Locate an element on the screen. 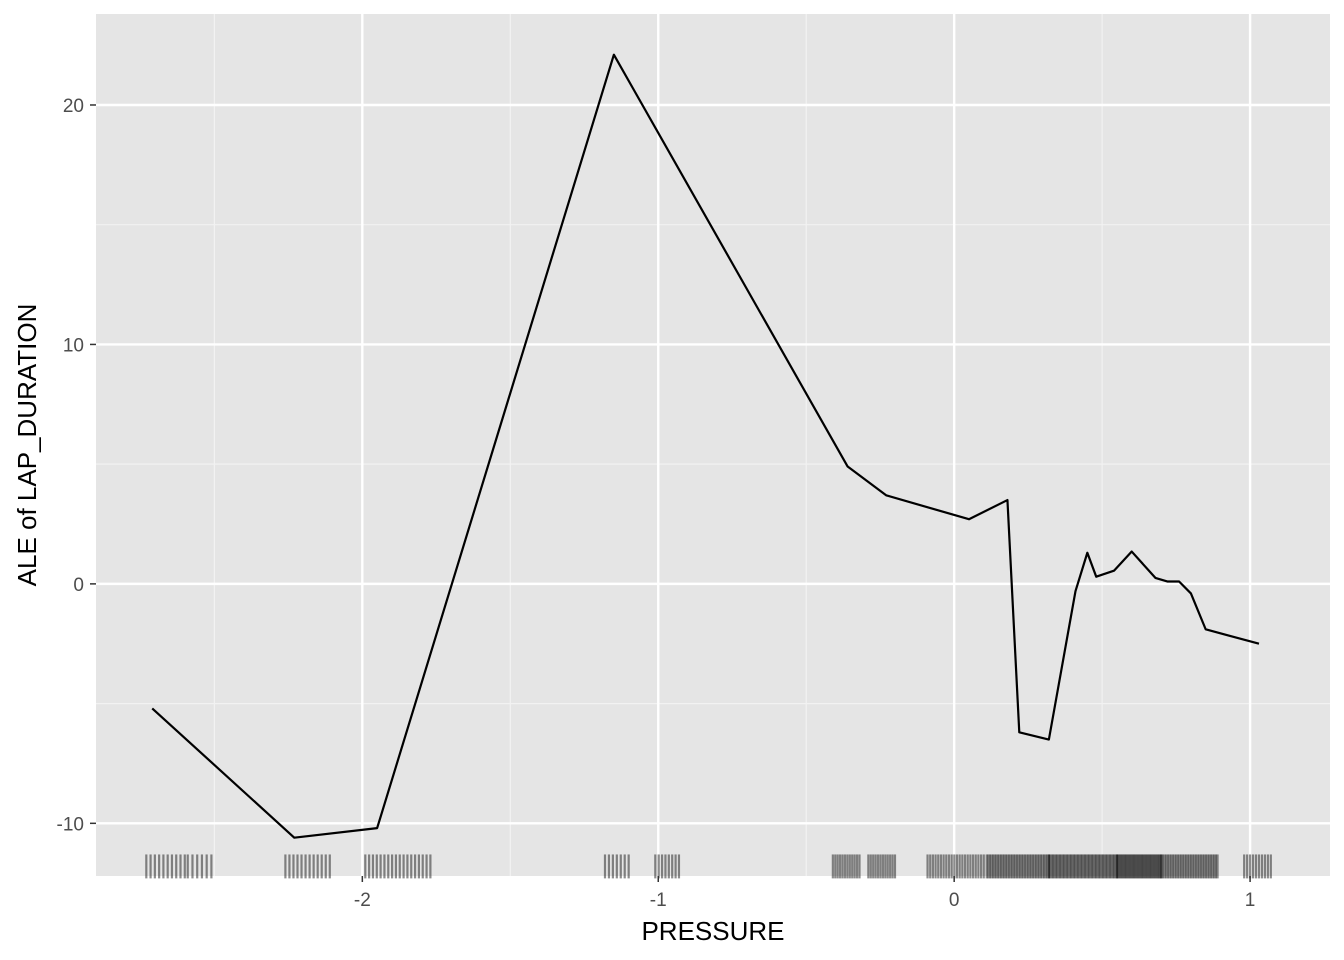  y-tick-label: 20 is located at coordinates (73, 106).